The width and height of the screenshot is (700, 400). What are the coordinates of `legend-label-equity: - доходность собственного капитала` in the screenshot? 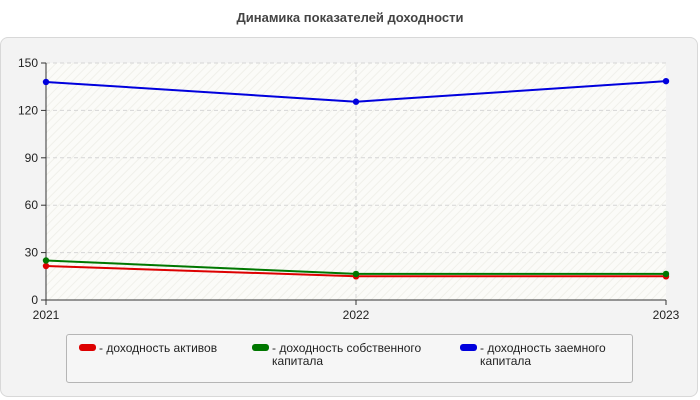 It's located at (347, 354).